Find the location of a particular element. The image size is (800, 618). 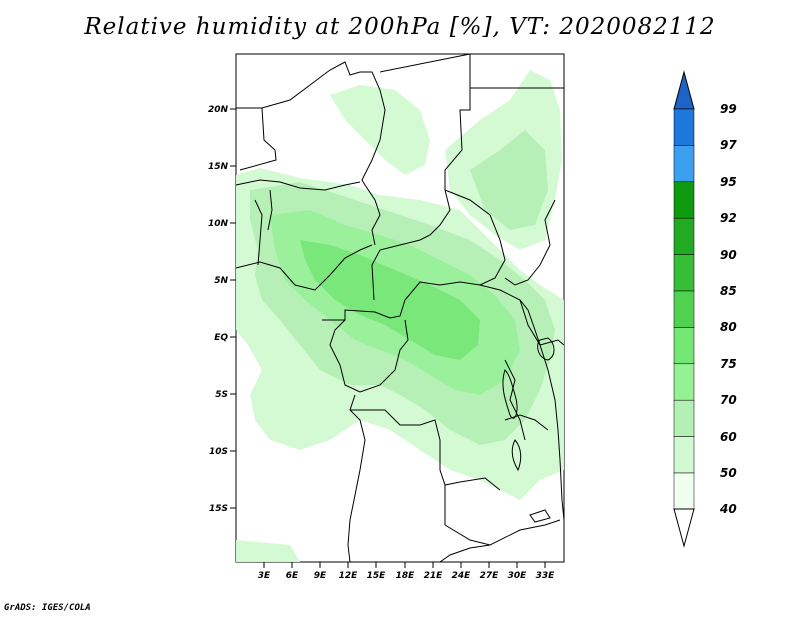

colorbar-top-arrow is located at coordinates (684, 90).